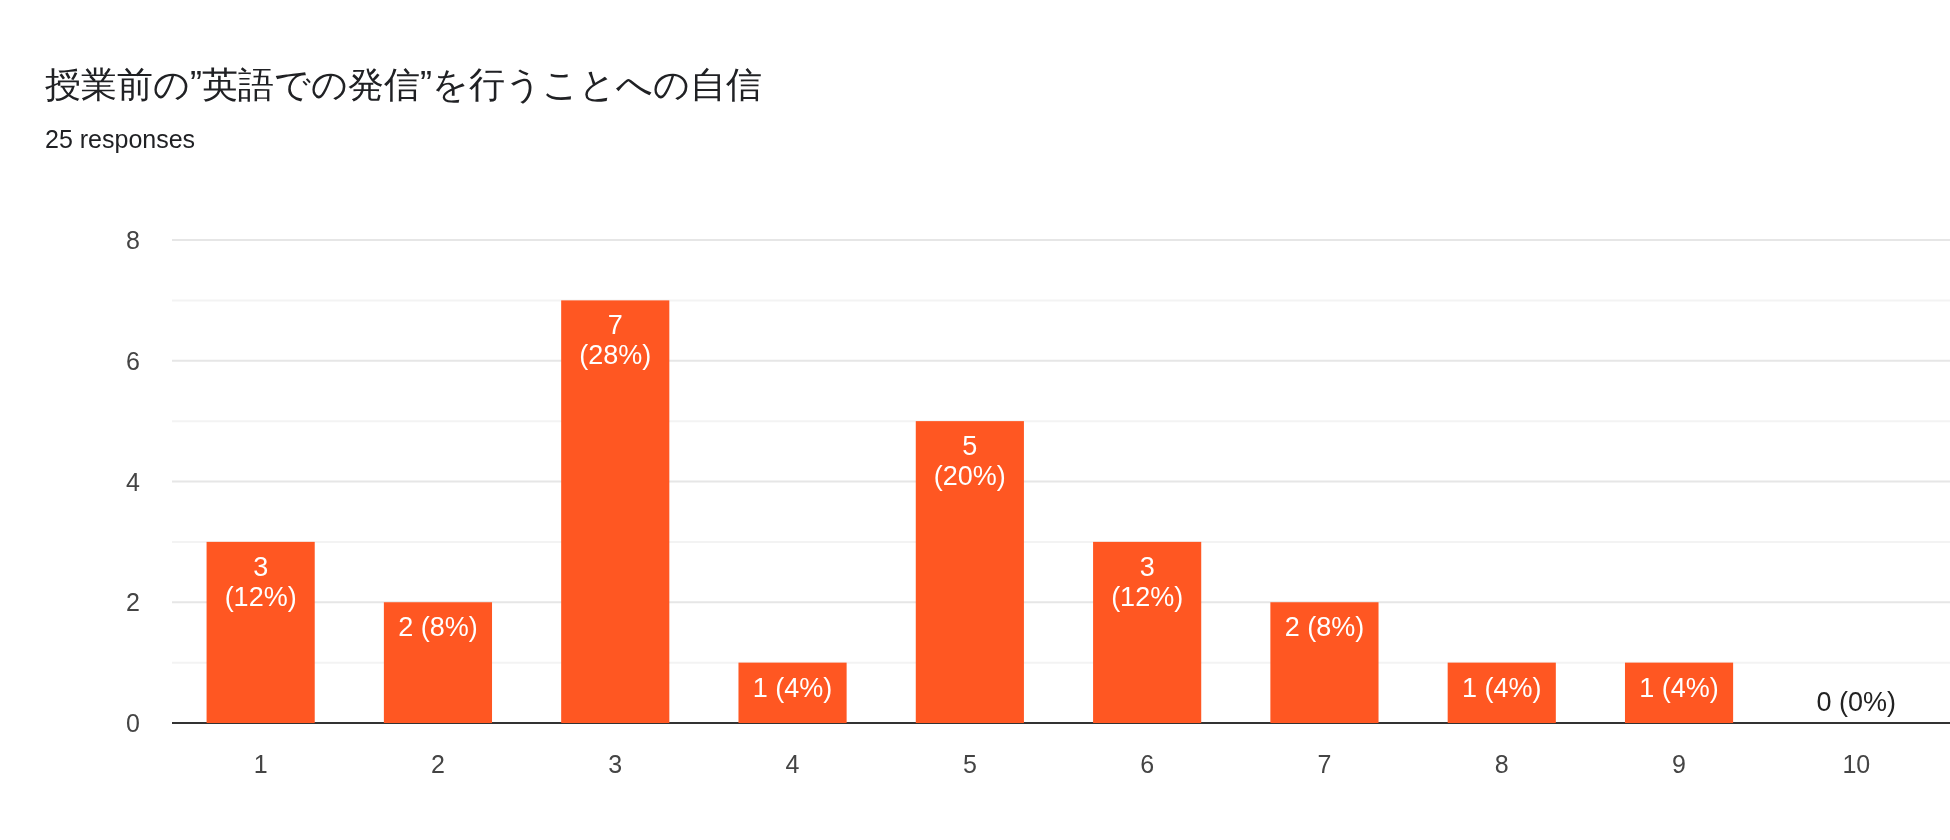 The image size is (1950, 840). I want to click on data-label: 7 (28%), so click(615, 340).